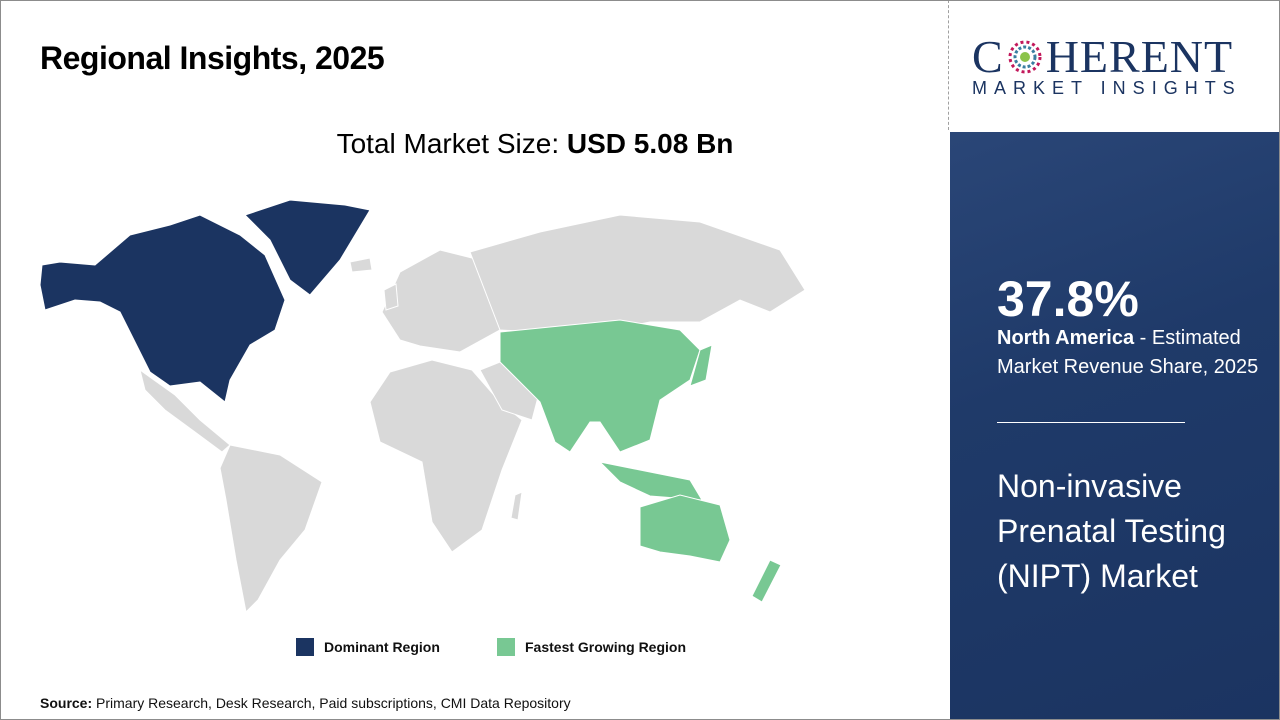 The height and width of the screenshot is (720, 1280). Describe the element at coordinates (185, 410) in the screenshot. I see `map-central-america` at that location.